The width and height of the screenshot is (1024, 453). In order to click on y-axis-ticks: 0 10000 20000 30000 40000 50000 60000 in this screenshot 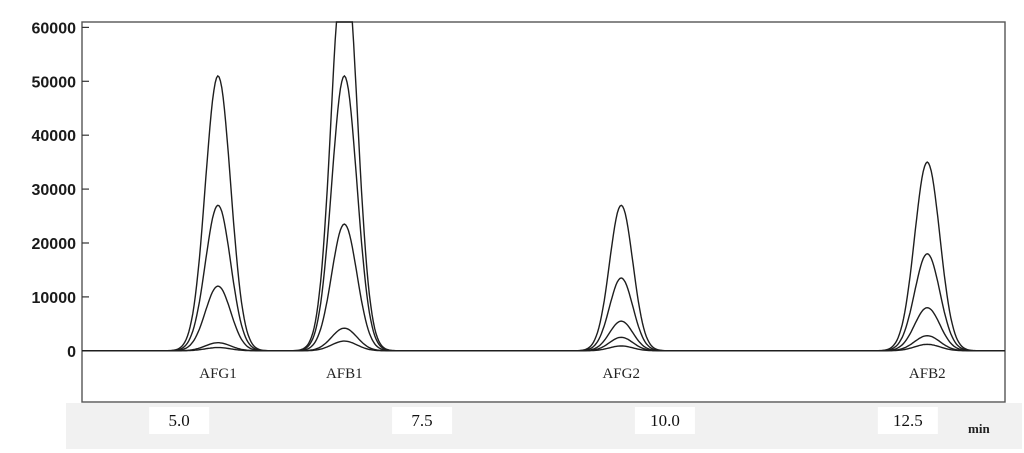, I will do `click(60, 190)`.